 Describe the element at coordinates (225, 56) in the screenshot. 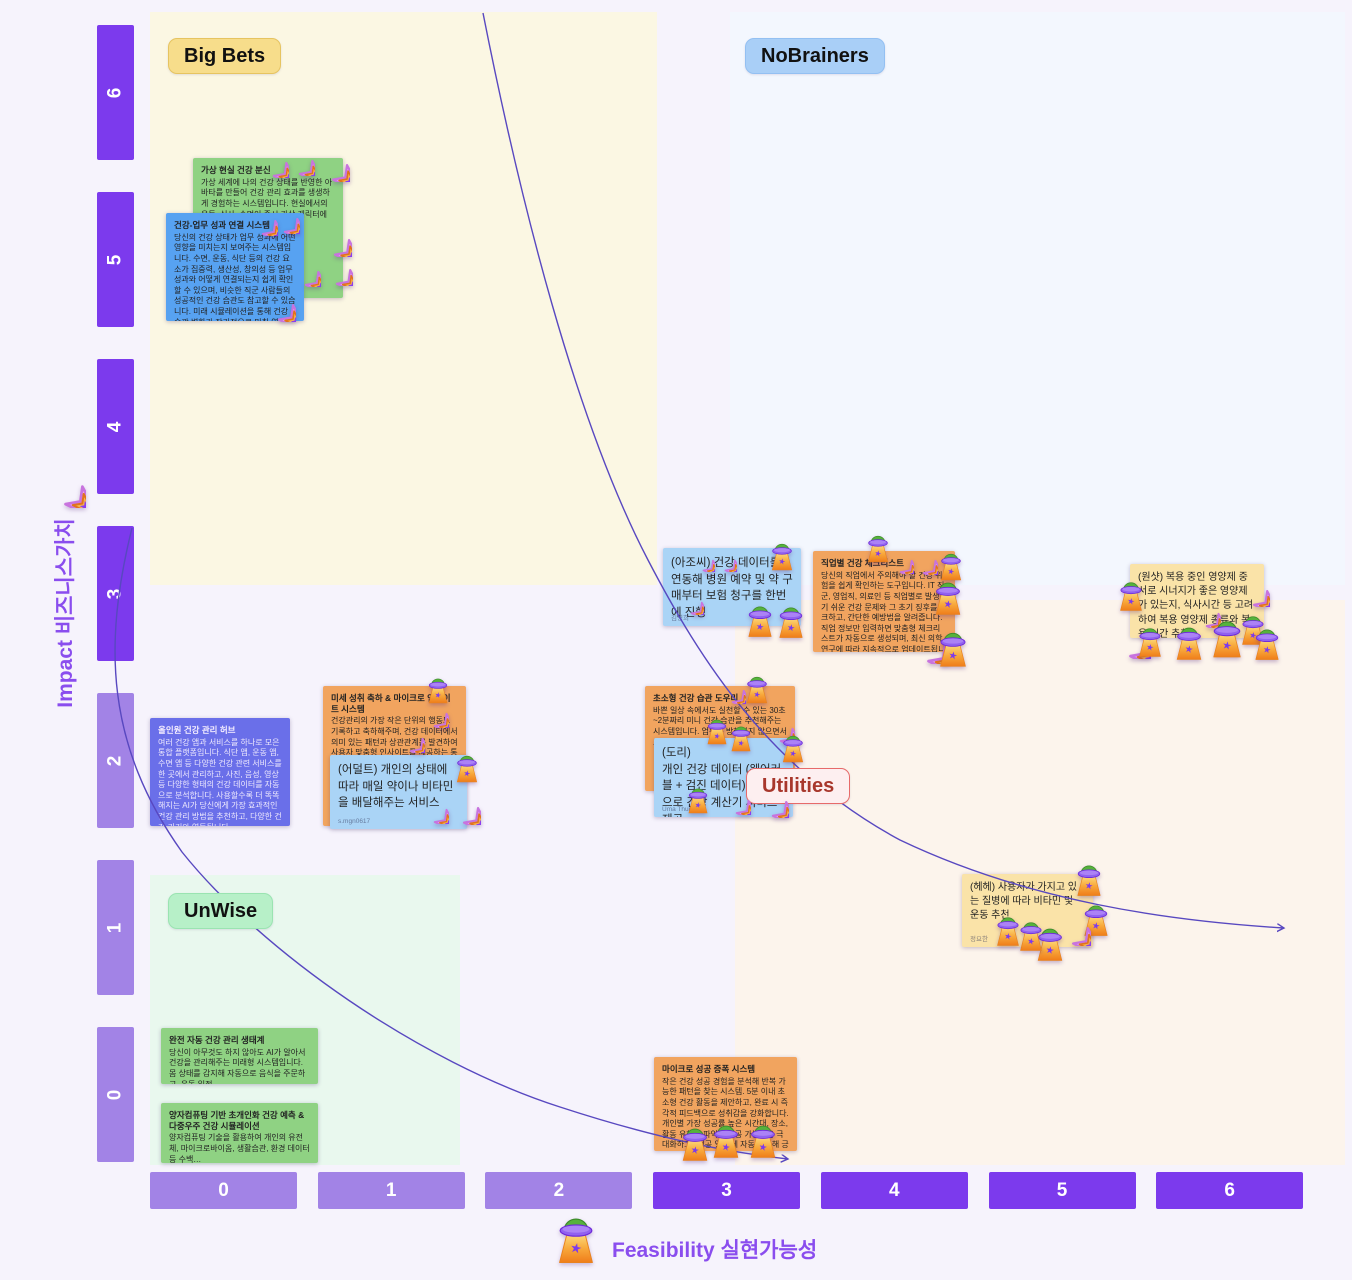

I see `quadrant-label-big-bets: Big Bets` at that location.